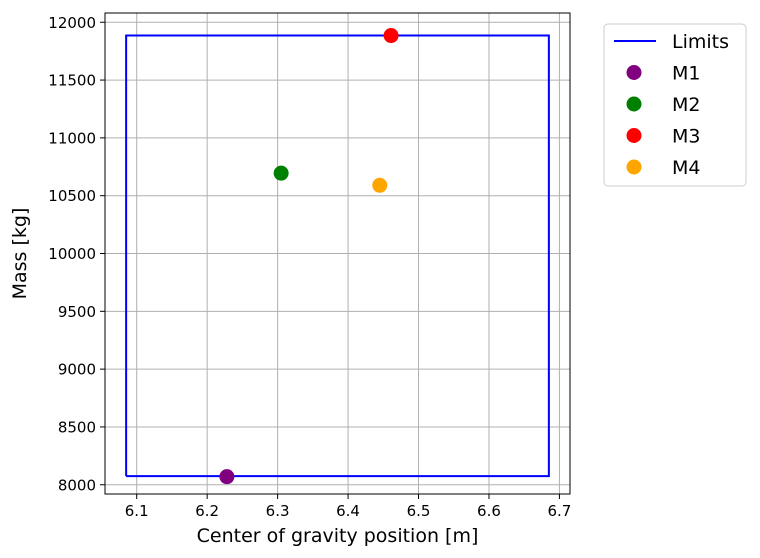 The height and width of the screenshot is (558, 760). I want to click on legend-label: M3, so click(686, 137).